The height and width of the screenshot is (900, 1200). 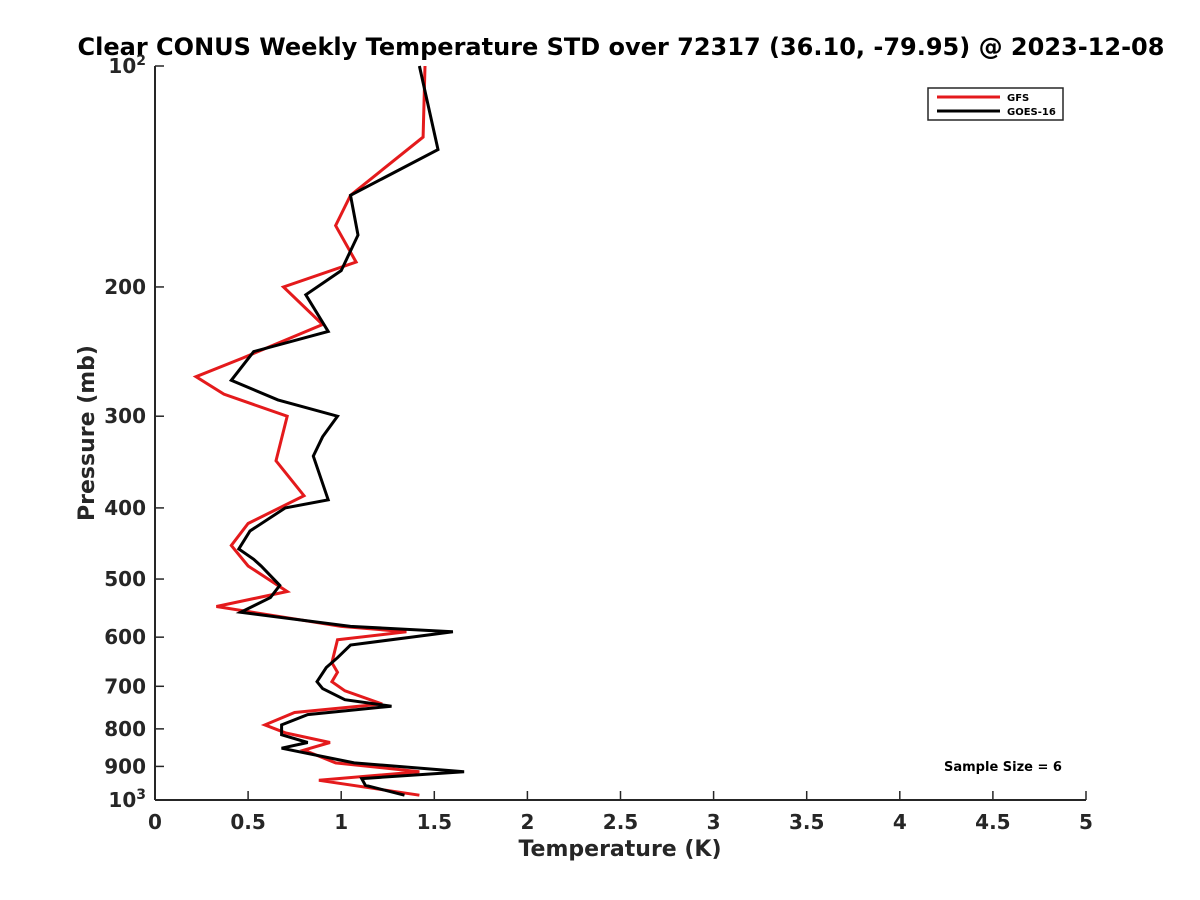 I want to click on x-axis-ticks: 0 0.5 1 1.5 2 2.5 3 3.5 4 4.5 5, so click(x=620, y=812).